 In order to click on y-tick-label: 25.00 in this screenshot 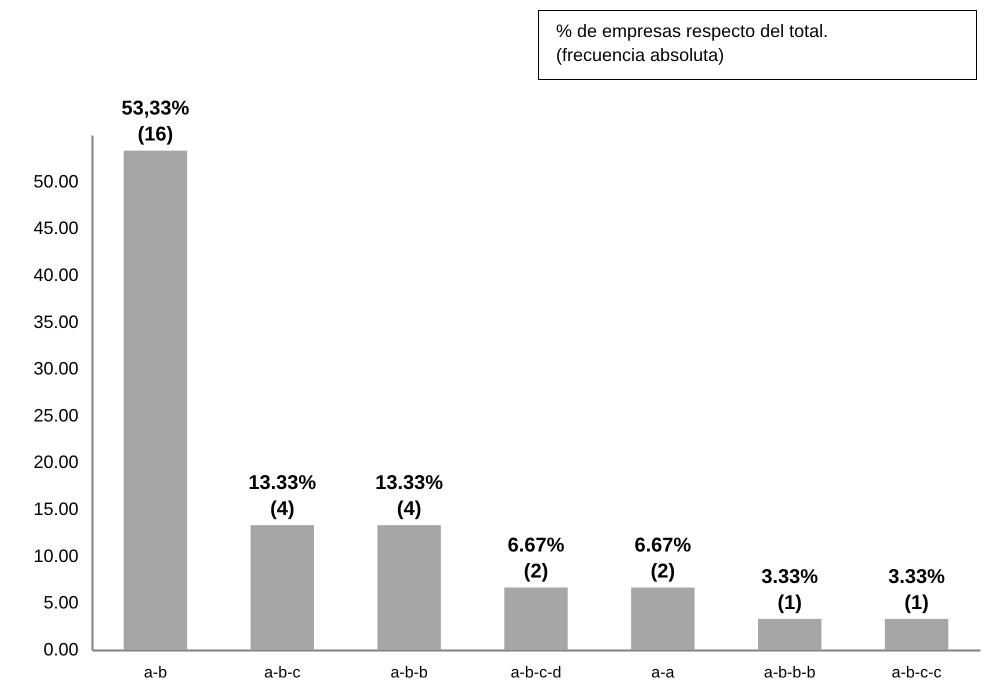, I will do `click(55, 415)`.